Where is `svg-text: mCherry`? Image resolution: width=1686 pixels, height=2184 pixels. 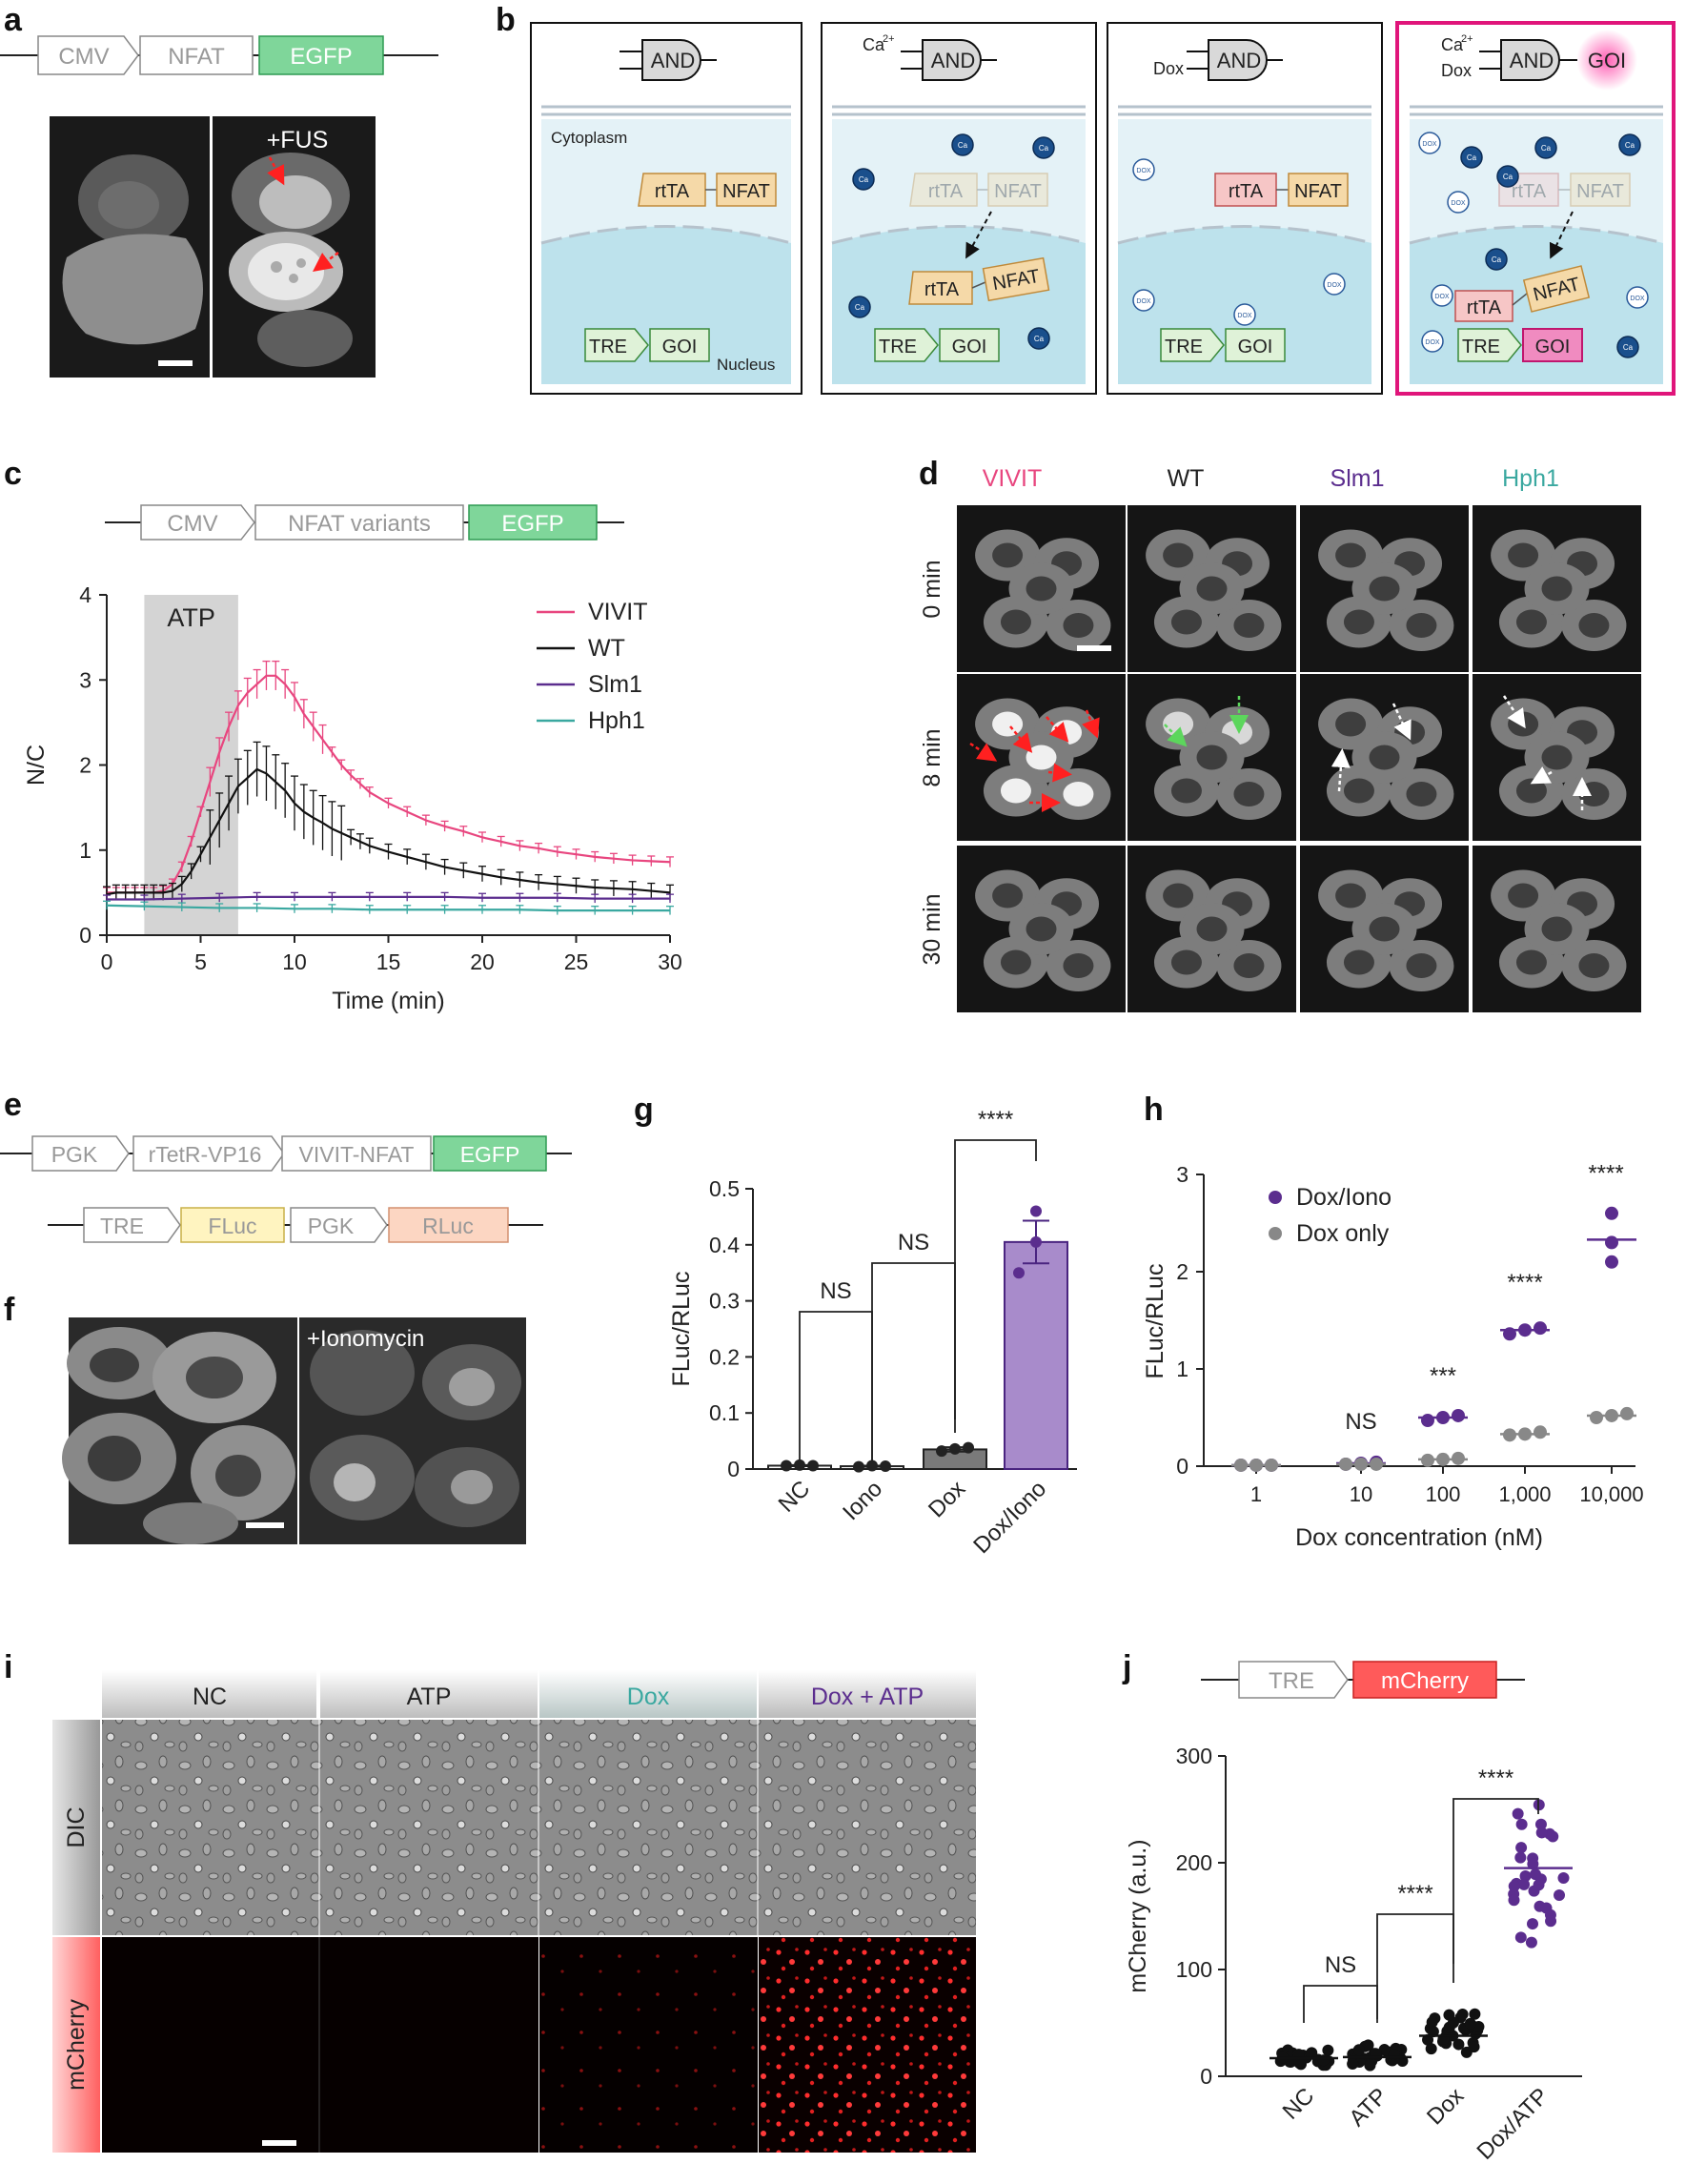
svg-text: mCherry is located at coordinates (1425, 1681).